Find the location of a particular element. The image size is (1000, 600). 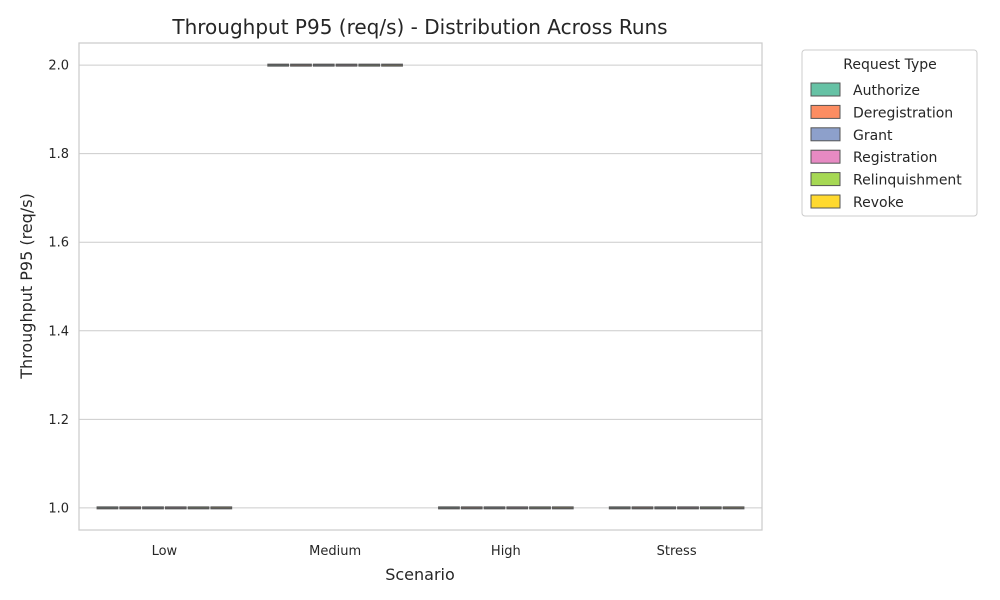

y-tick-label: 1.0 is located at coordinates (58, 508).